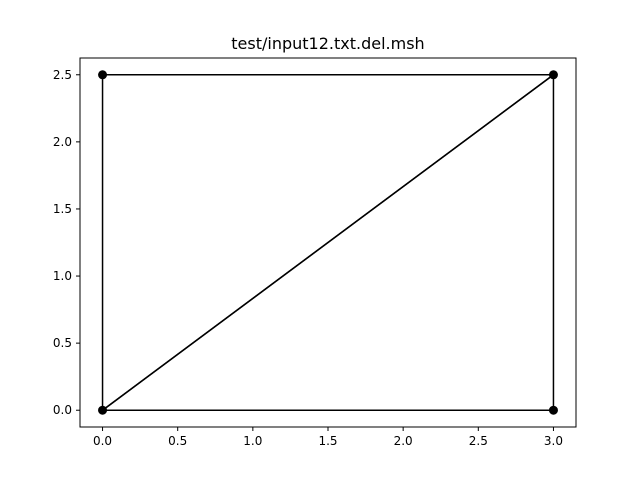 The width and height of the screenshot is (640, 480). I want to click on x-tick-label: 0.5, so click(177, 441).